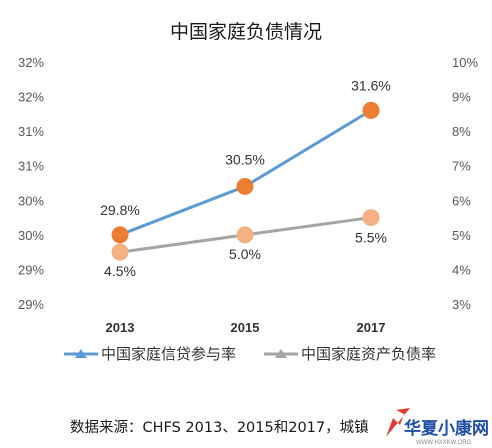 This screenshot has height=448, width=492. Describe the element at coordinates (446, 428) in the screenshot. I see `watermark-text: 华夏小康网` at that location.